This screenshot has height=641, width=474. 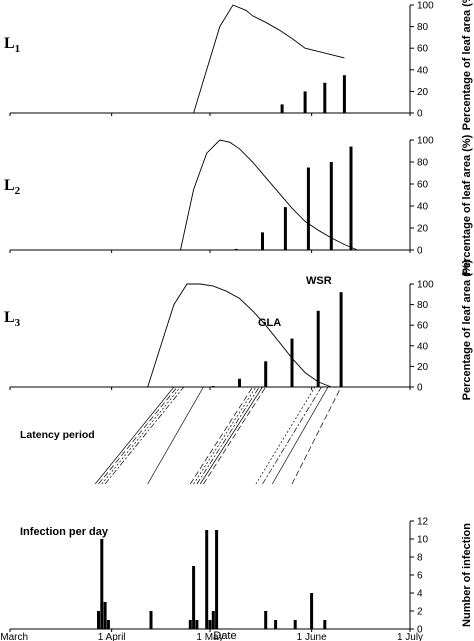 What do you see at coordinates (18, 191) in the screenshot?
I see `panel-1-label-subscript: 2` at bounding box center [18, 191].